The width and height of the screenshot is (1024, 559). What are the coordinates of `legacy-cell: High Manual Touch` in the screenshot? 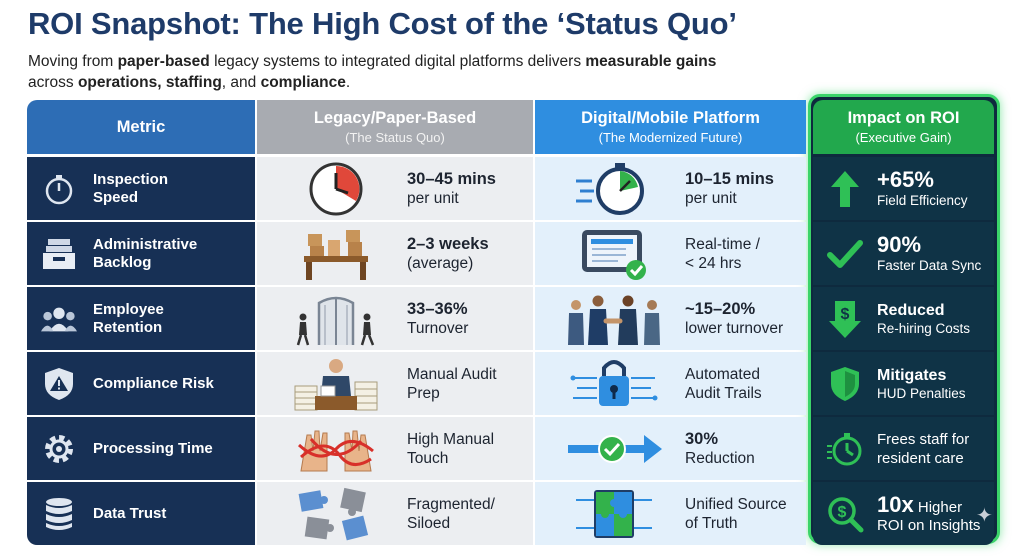 It's located at (395, 448).